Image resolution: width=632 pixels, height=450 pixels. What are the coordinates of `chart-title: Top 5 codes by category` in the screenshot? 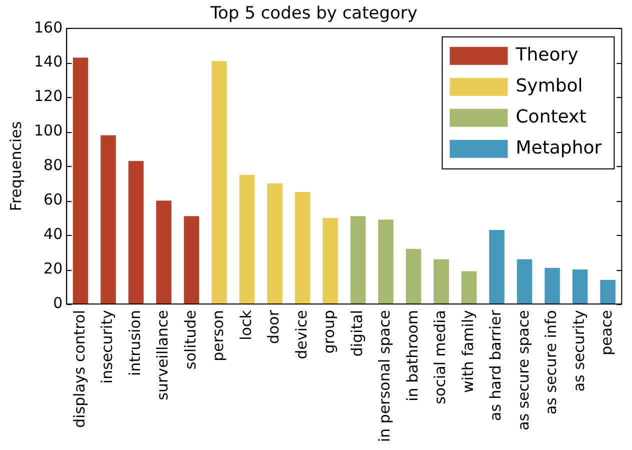 It's located at (314, 14).